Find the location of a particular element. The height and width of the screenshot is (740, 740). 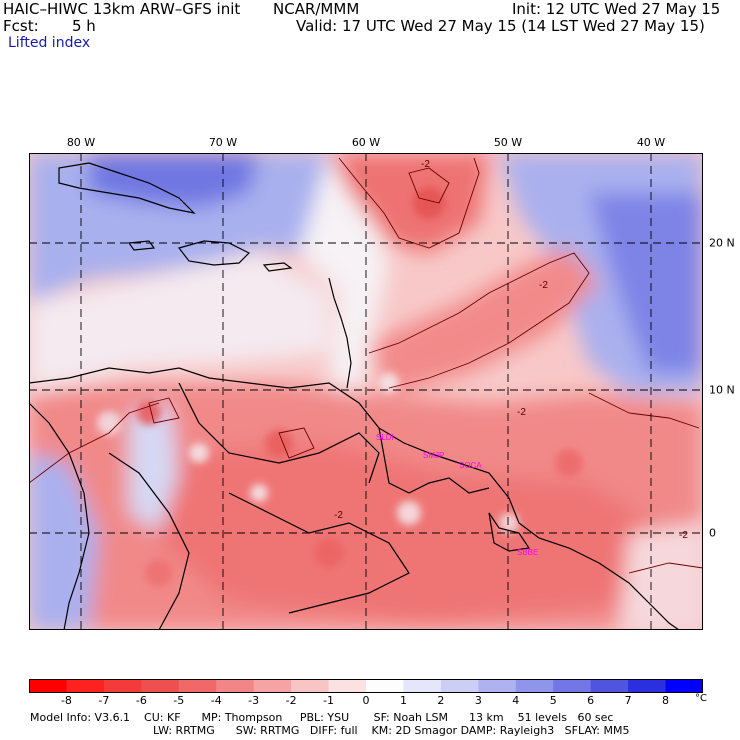

colorbar-label: 0 is located at coordinates (366, 700).